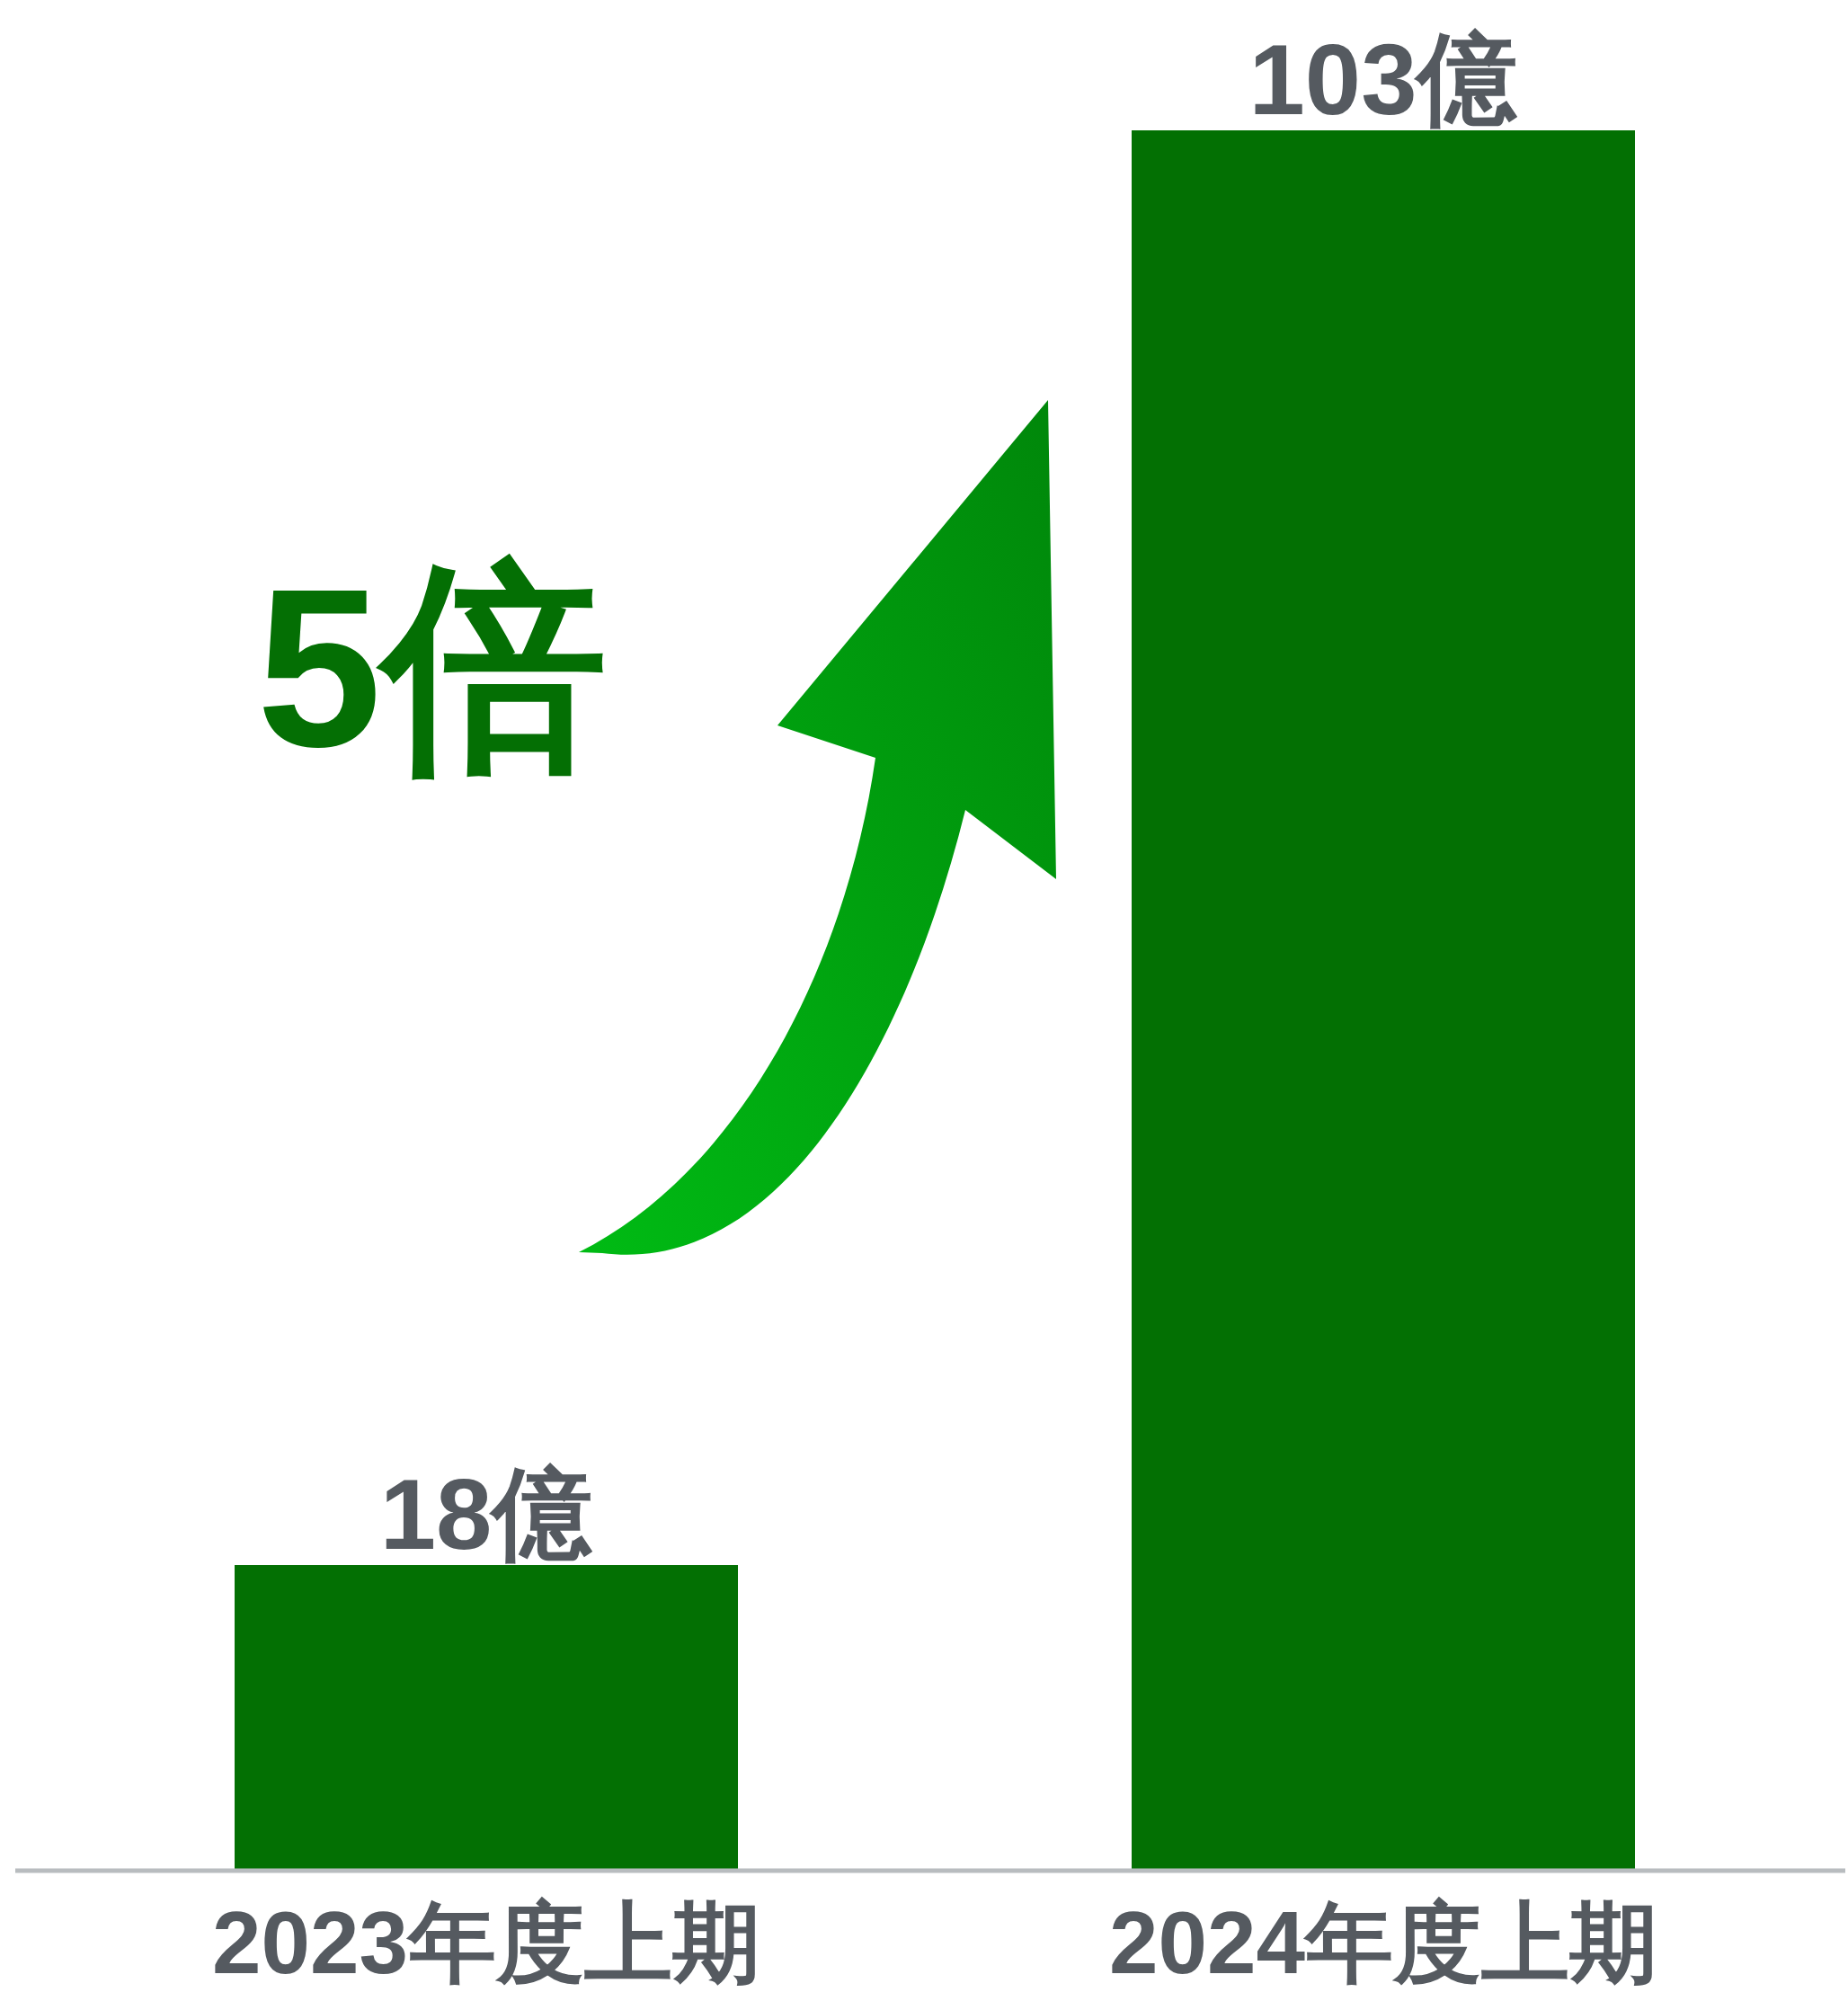 This screenshot has height=2010, width=1848. I want to click on data-label: 18億, so click(486, 1514).